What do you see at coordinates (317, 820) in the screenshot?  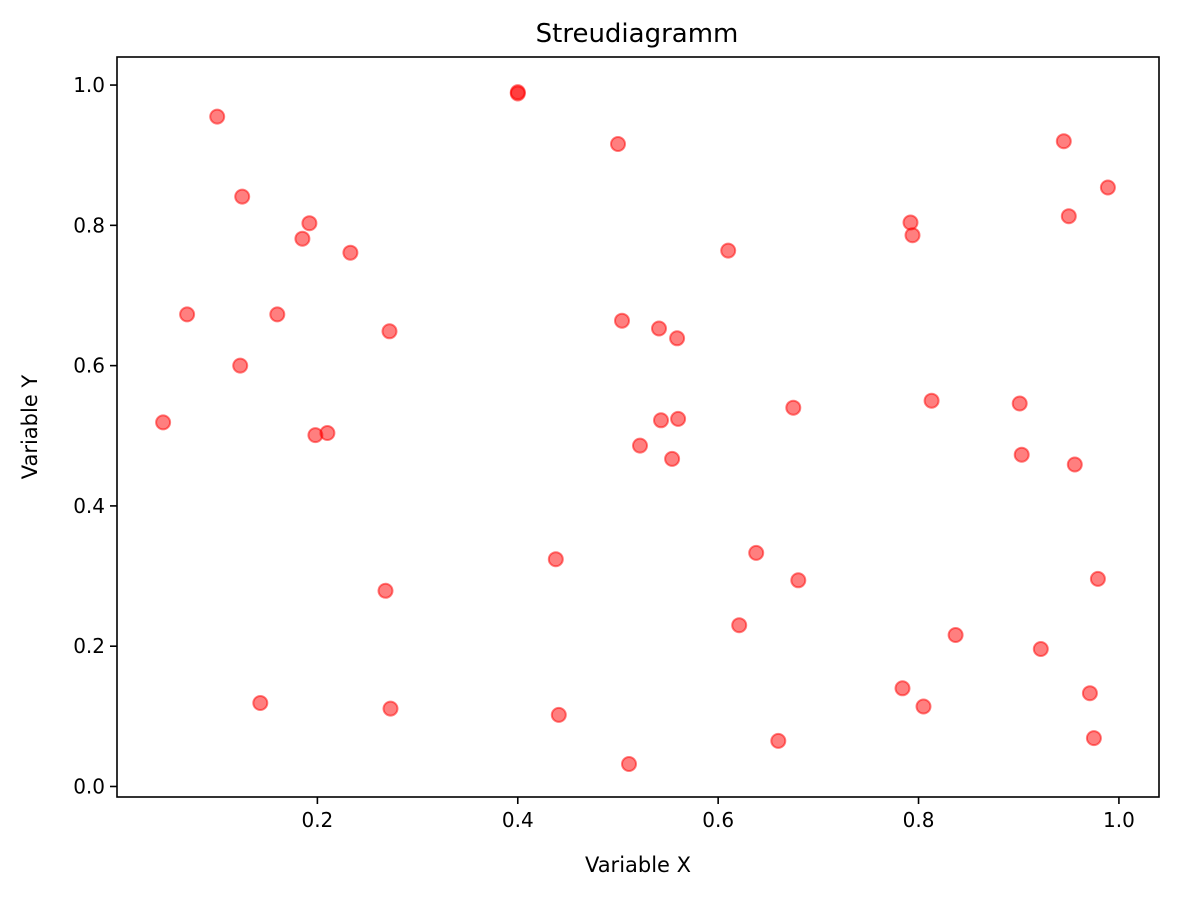 I see `x-tick-label-0: 0.2` at bounding box center [317, 820].